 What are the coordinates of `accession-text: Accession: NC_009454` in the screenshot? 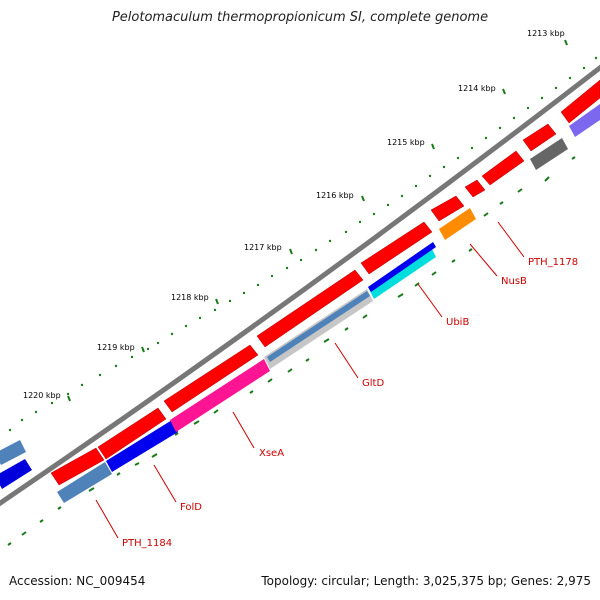 It's located at (77, 581).